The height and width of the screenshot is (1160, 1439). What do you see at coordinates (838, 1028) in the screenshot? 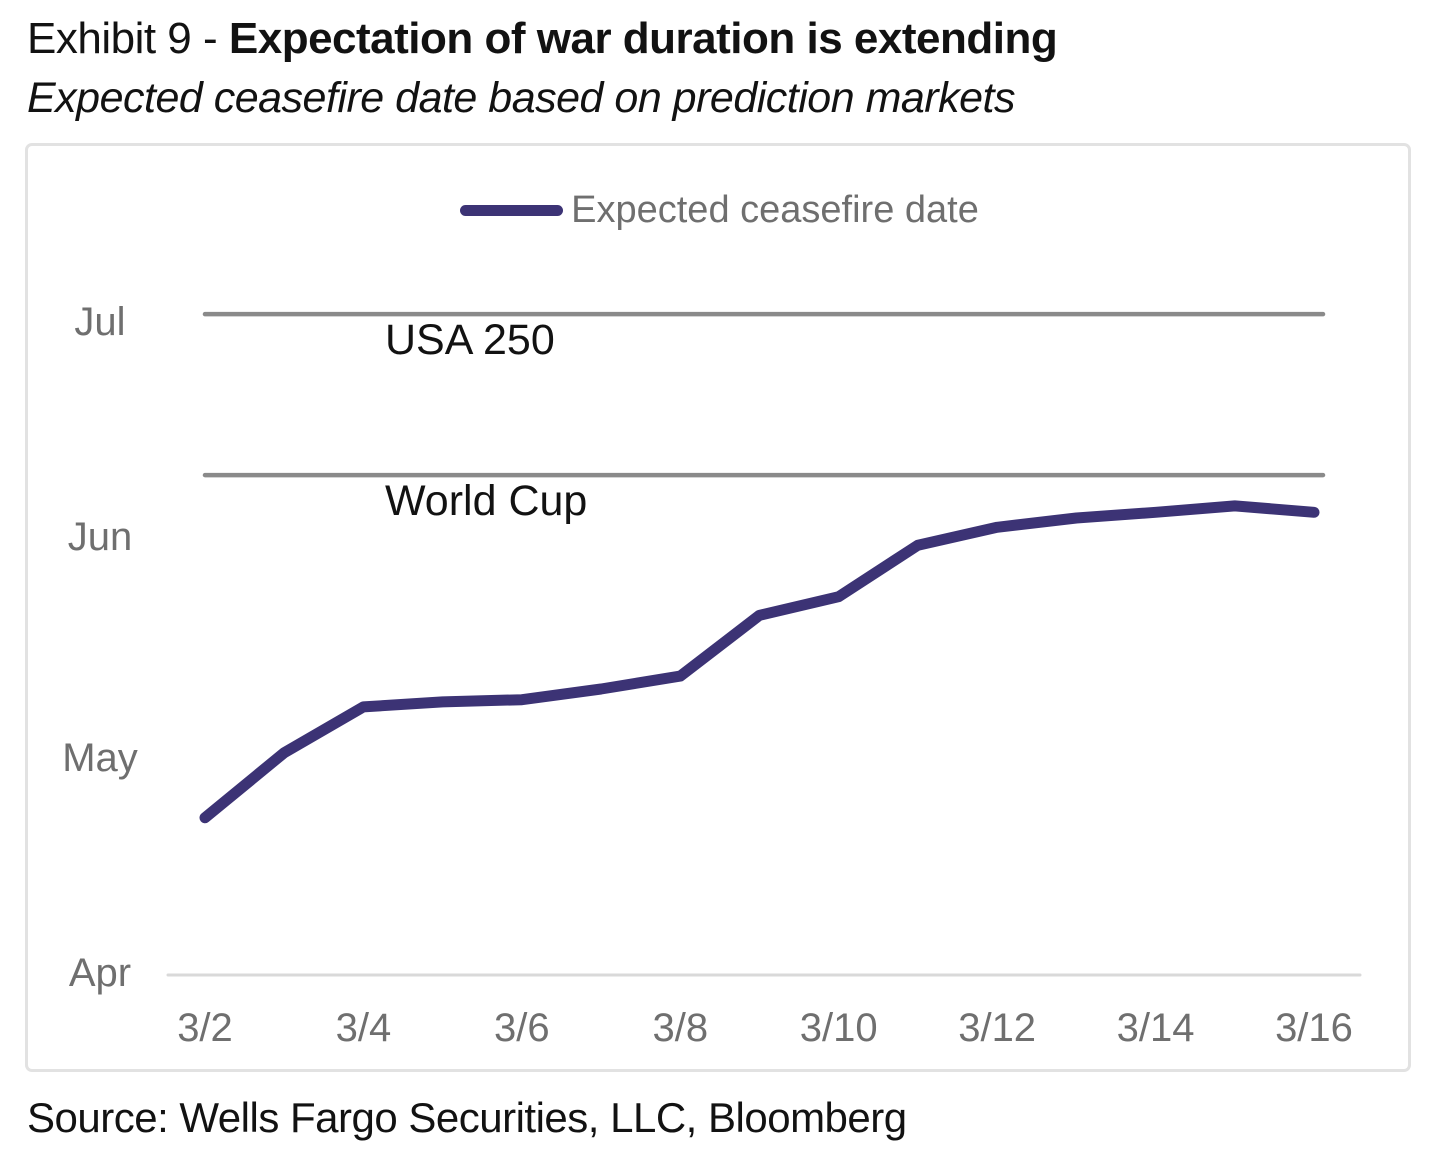
I see `x-tick-label-3-10: 3/10` at bounding box center [838, 1028].